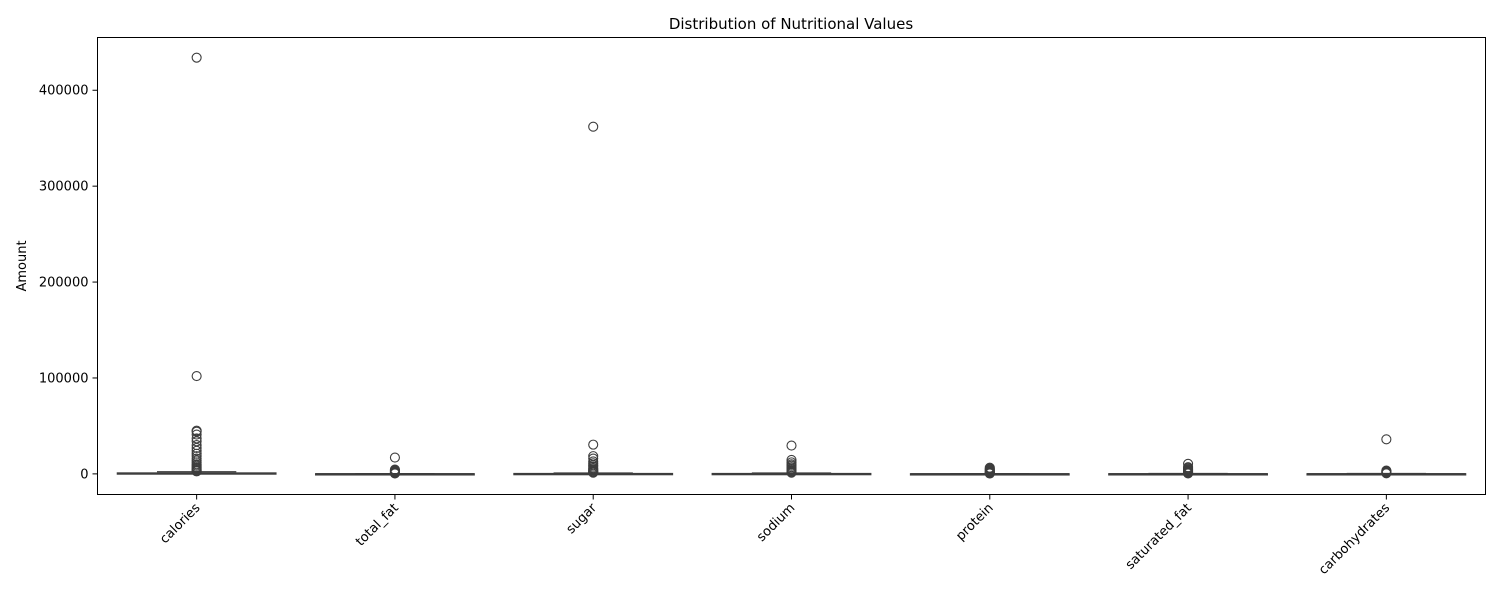 The width and height of the screenshot is (1500, 600). I want to click on y-tick-label: 0, so click(84, 474).